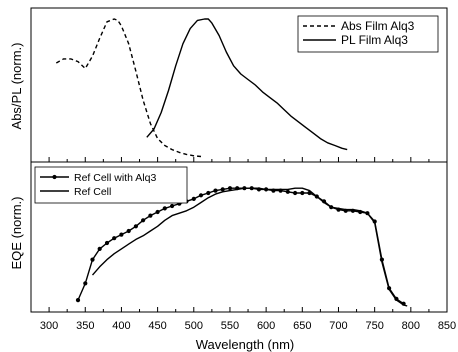 The image size is (458, 352). Describe the element at coordinates (92, 192) in the screenshot. I see `legend-label-ref-cell: Ref Cell` at that location.